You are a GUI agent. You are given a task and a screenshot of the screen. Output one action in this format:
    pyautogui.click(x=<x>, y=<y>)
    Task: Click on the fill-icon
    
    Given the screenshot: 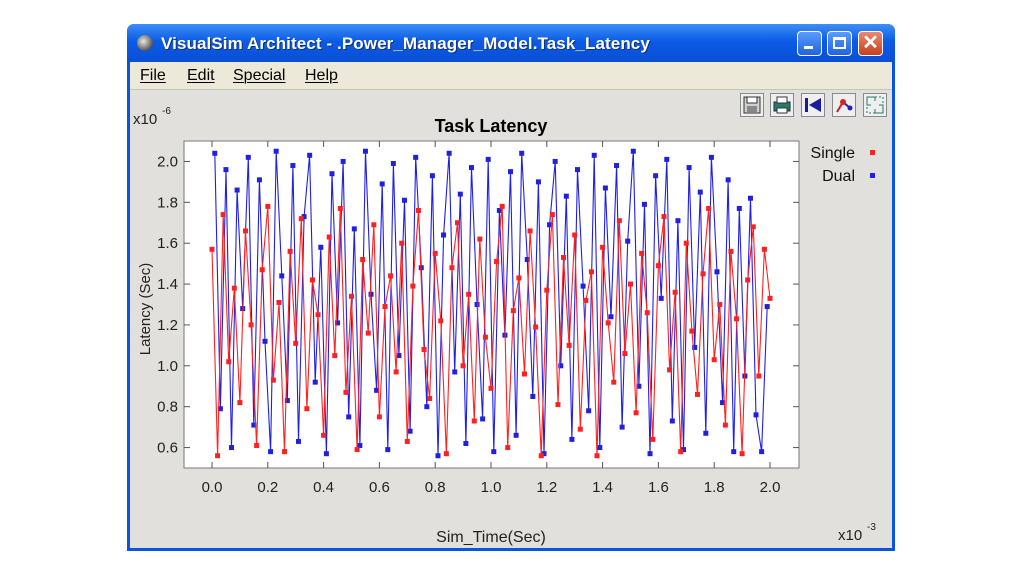 What is the action you would take?
    pyautogui.click(x=875, y=105)
    